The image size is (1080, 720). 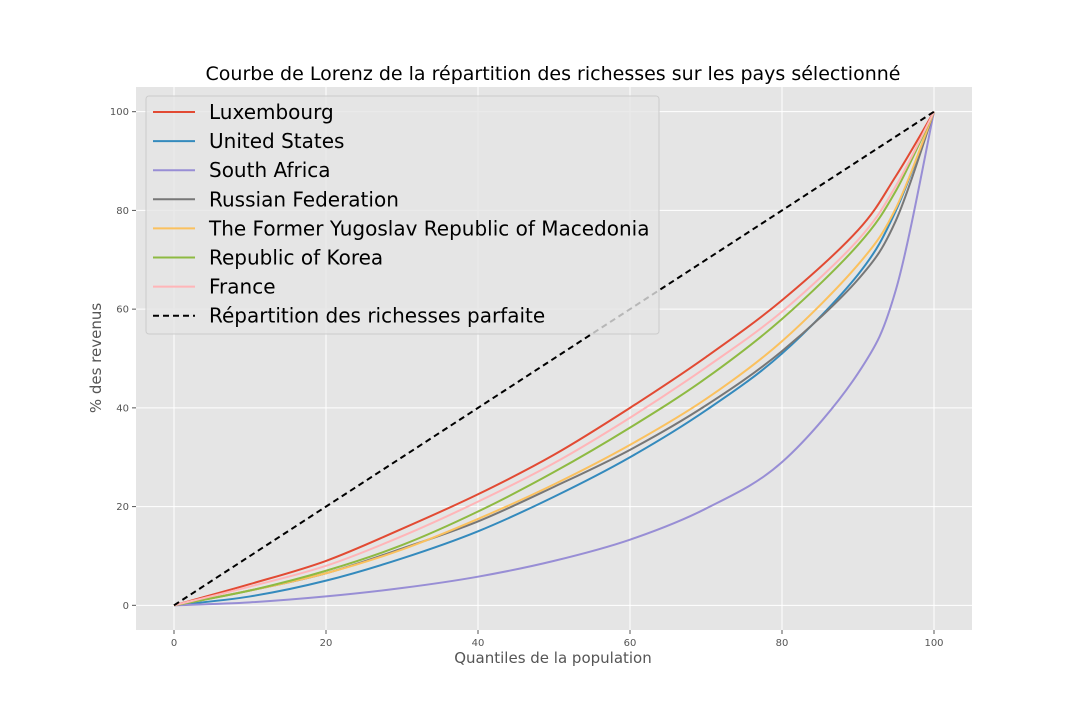 What do you see at coordinates (122, 211) in the screenshot?
I see `y-tick-label: 80` at bounding box center [122, 211].